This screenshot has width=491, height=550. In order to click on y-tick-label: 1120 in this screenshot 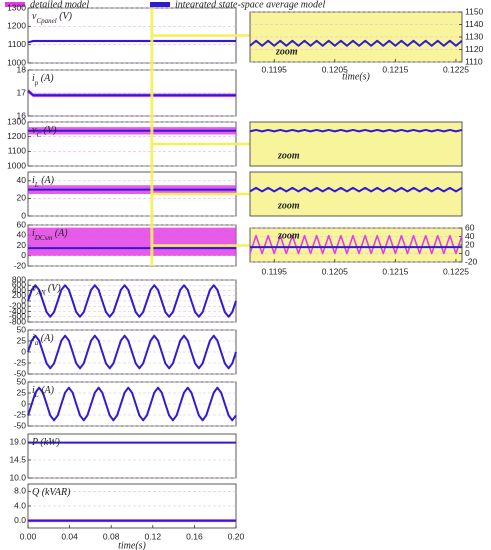, I will do `click(474, 49)`.